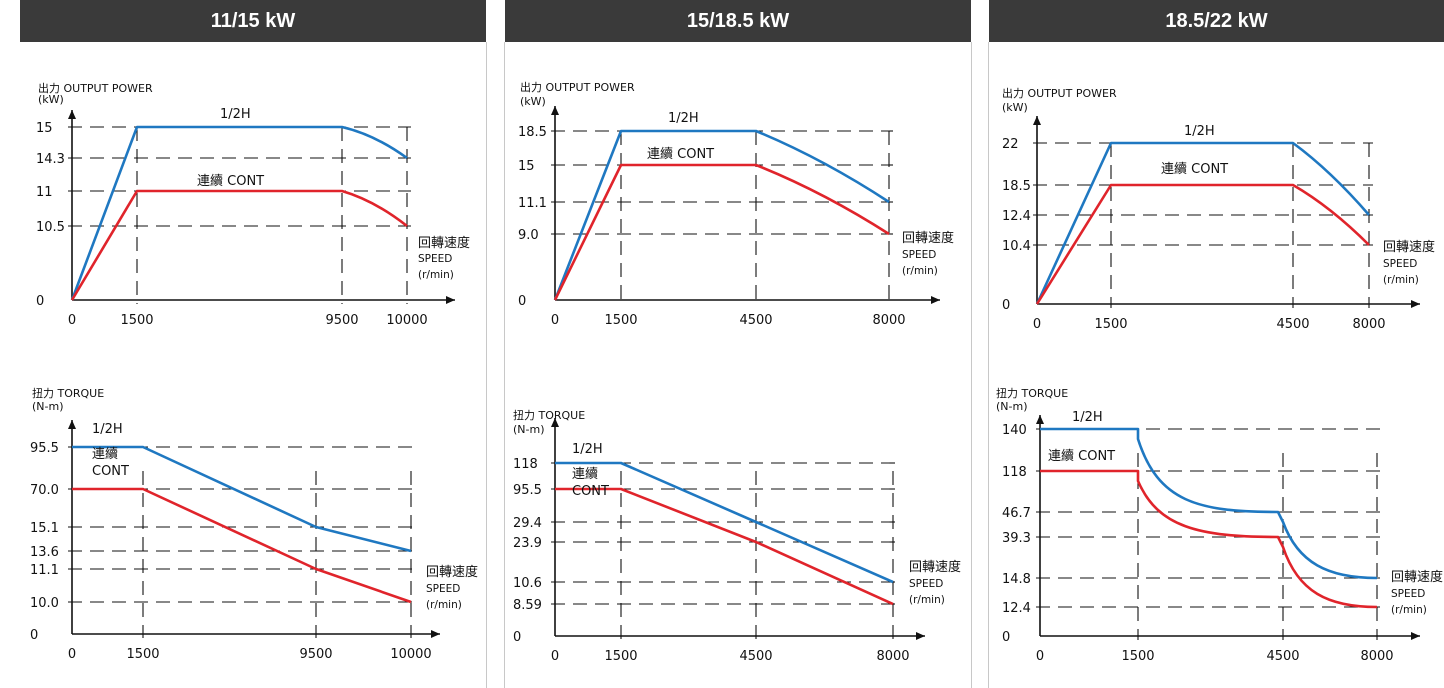 The image size is (1444, 688). What do you see at coordinates (44, 448) in the screenshot?
I see `y-tick-label: 95.5` at bounding box center [44, 448].